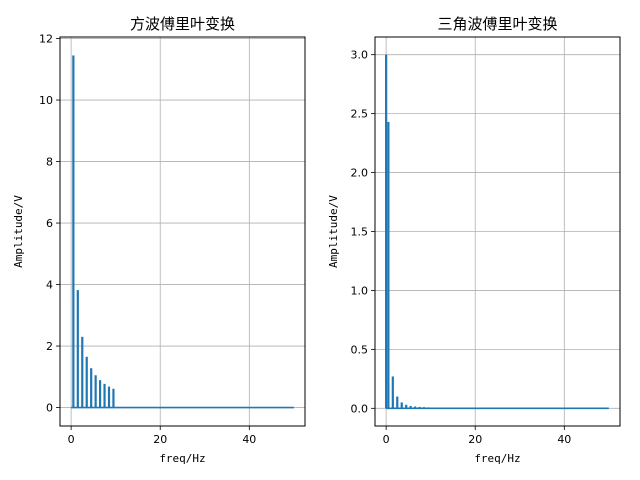 The height and width of the screenshot is (480, 640). I want to click on y-tick-label: 0.5, so click(360, 349).